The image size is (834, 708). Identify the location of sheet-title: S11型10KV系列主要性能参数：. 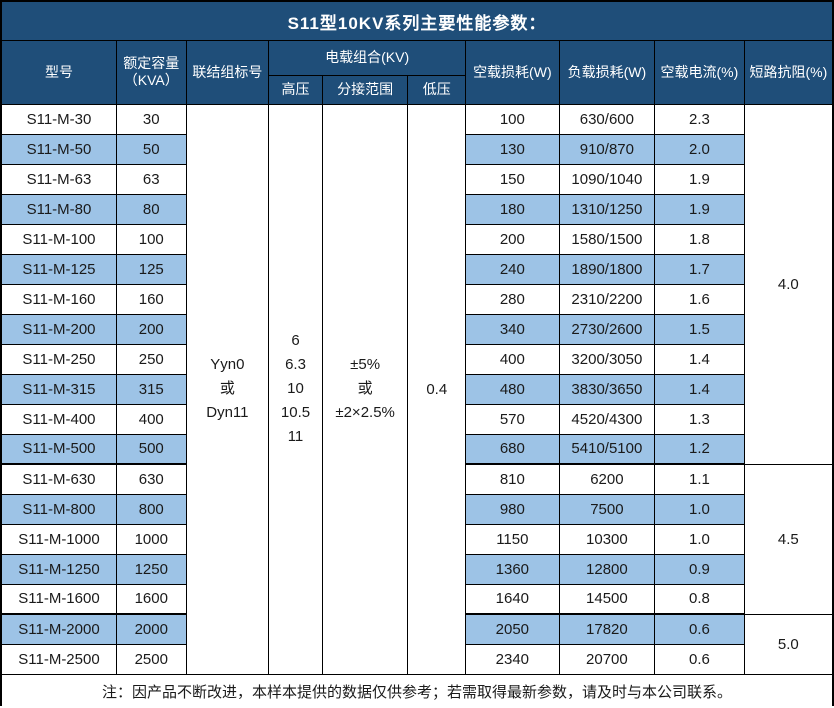
(417, 21).